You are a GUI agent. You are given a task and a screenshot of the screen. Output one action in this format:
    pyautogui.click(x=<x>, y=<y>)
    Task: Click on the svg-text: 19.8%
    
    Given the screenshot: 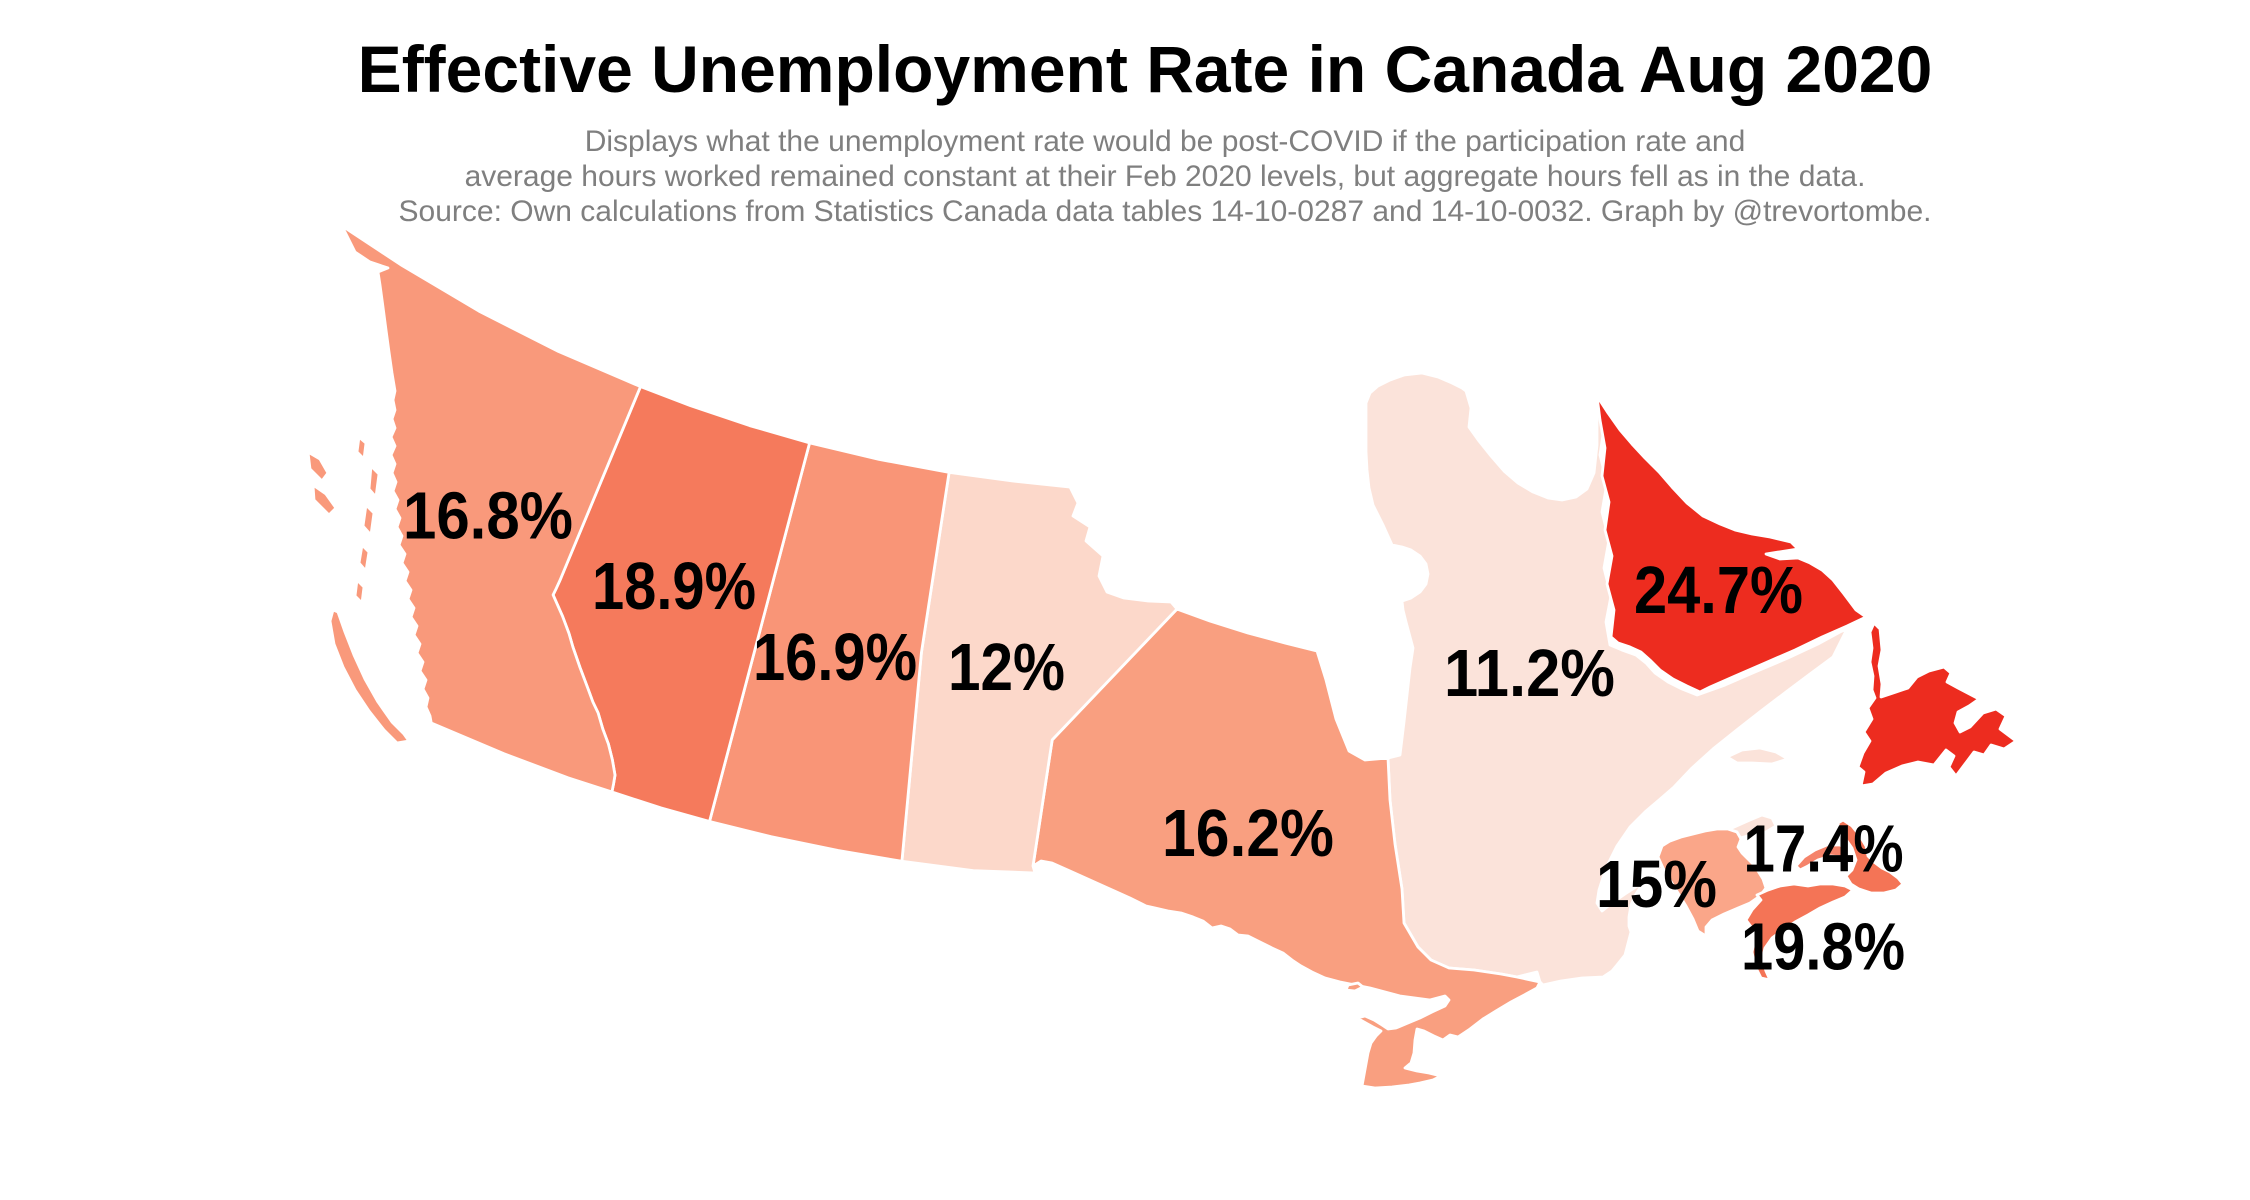 What is the action you would take?
    pyautogui.click(x=1823, y=947)
    